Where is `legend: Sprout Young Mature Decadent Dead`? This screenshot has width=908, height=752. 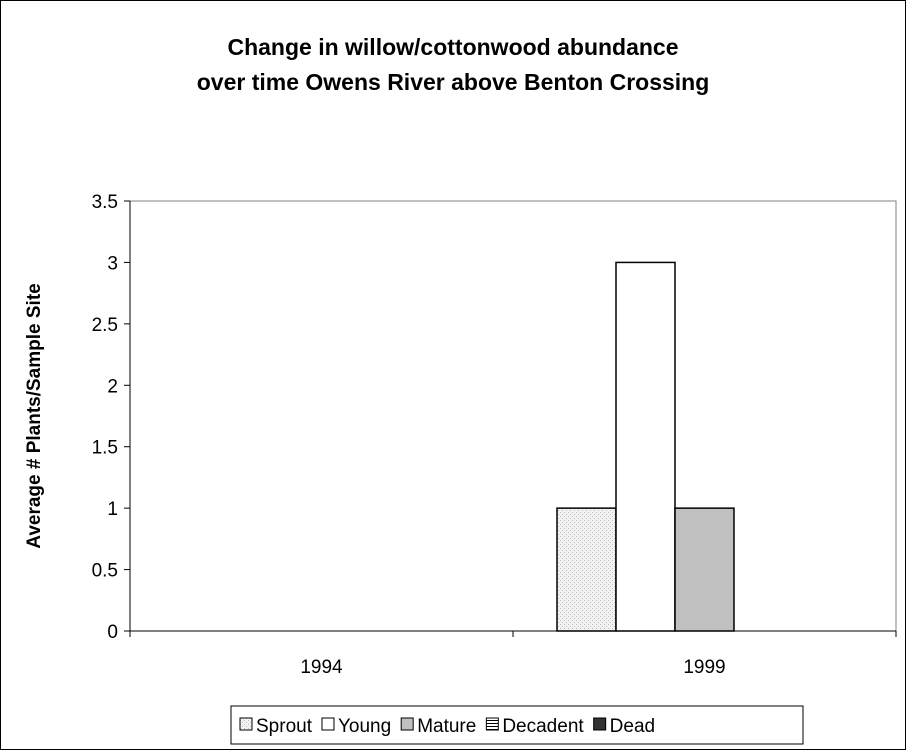
legend: Sprout Young Mature Decadent Dead is located at coordinates (447, 726).